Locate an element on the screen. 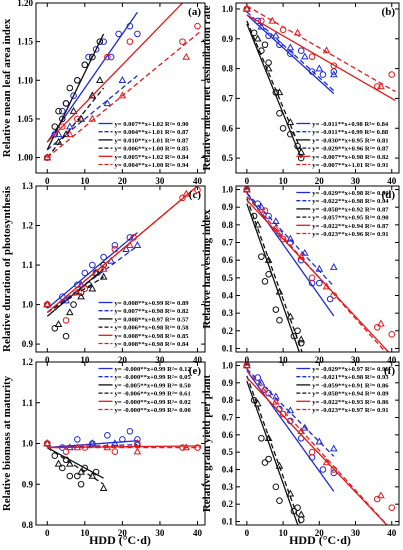 This screenshot has width=403, height=550. y-tick-label: 1.1 is located at coordinates (28, 265).